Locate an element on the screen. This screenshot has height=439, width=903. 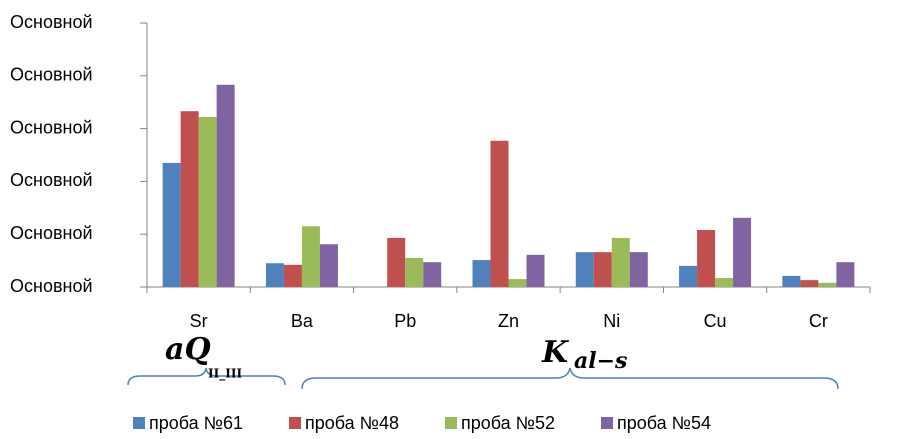
brace-left is located at coordinates (206, 376).